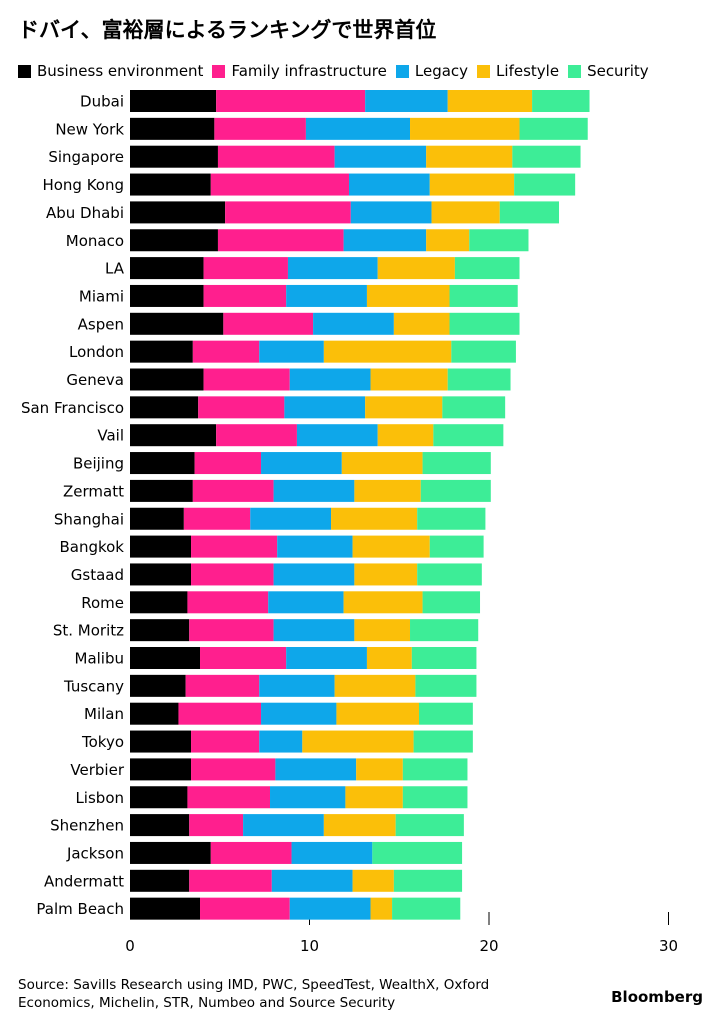  I want to click on category-label: Zermatt, so click(93, 491).